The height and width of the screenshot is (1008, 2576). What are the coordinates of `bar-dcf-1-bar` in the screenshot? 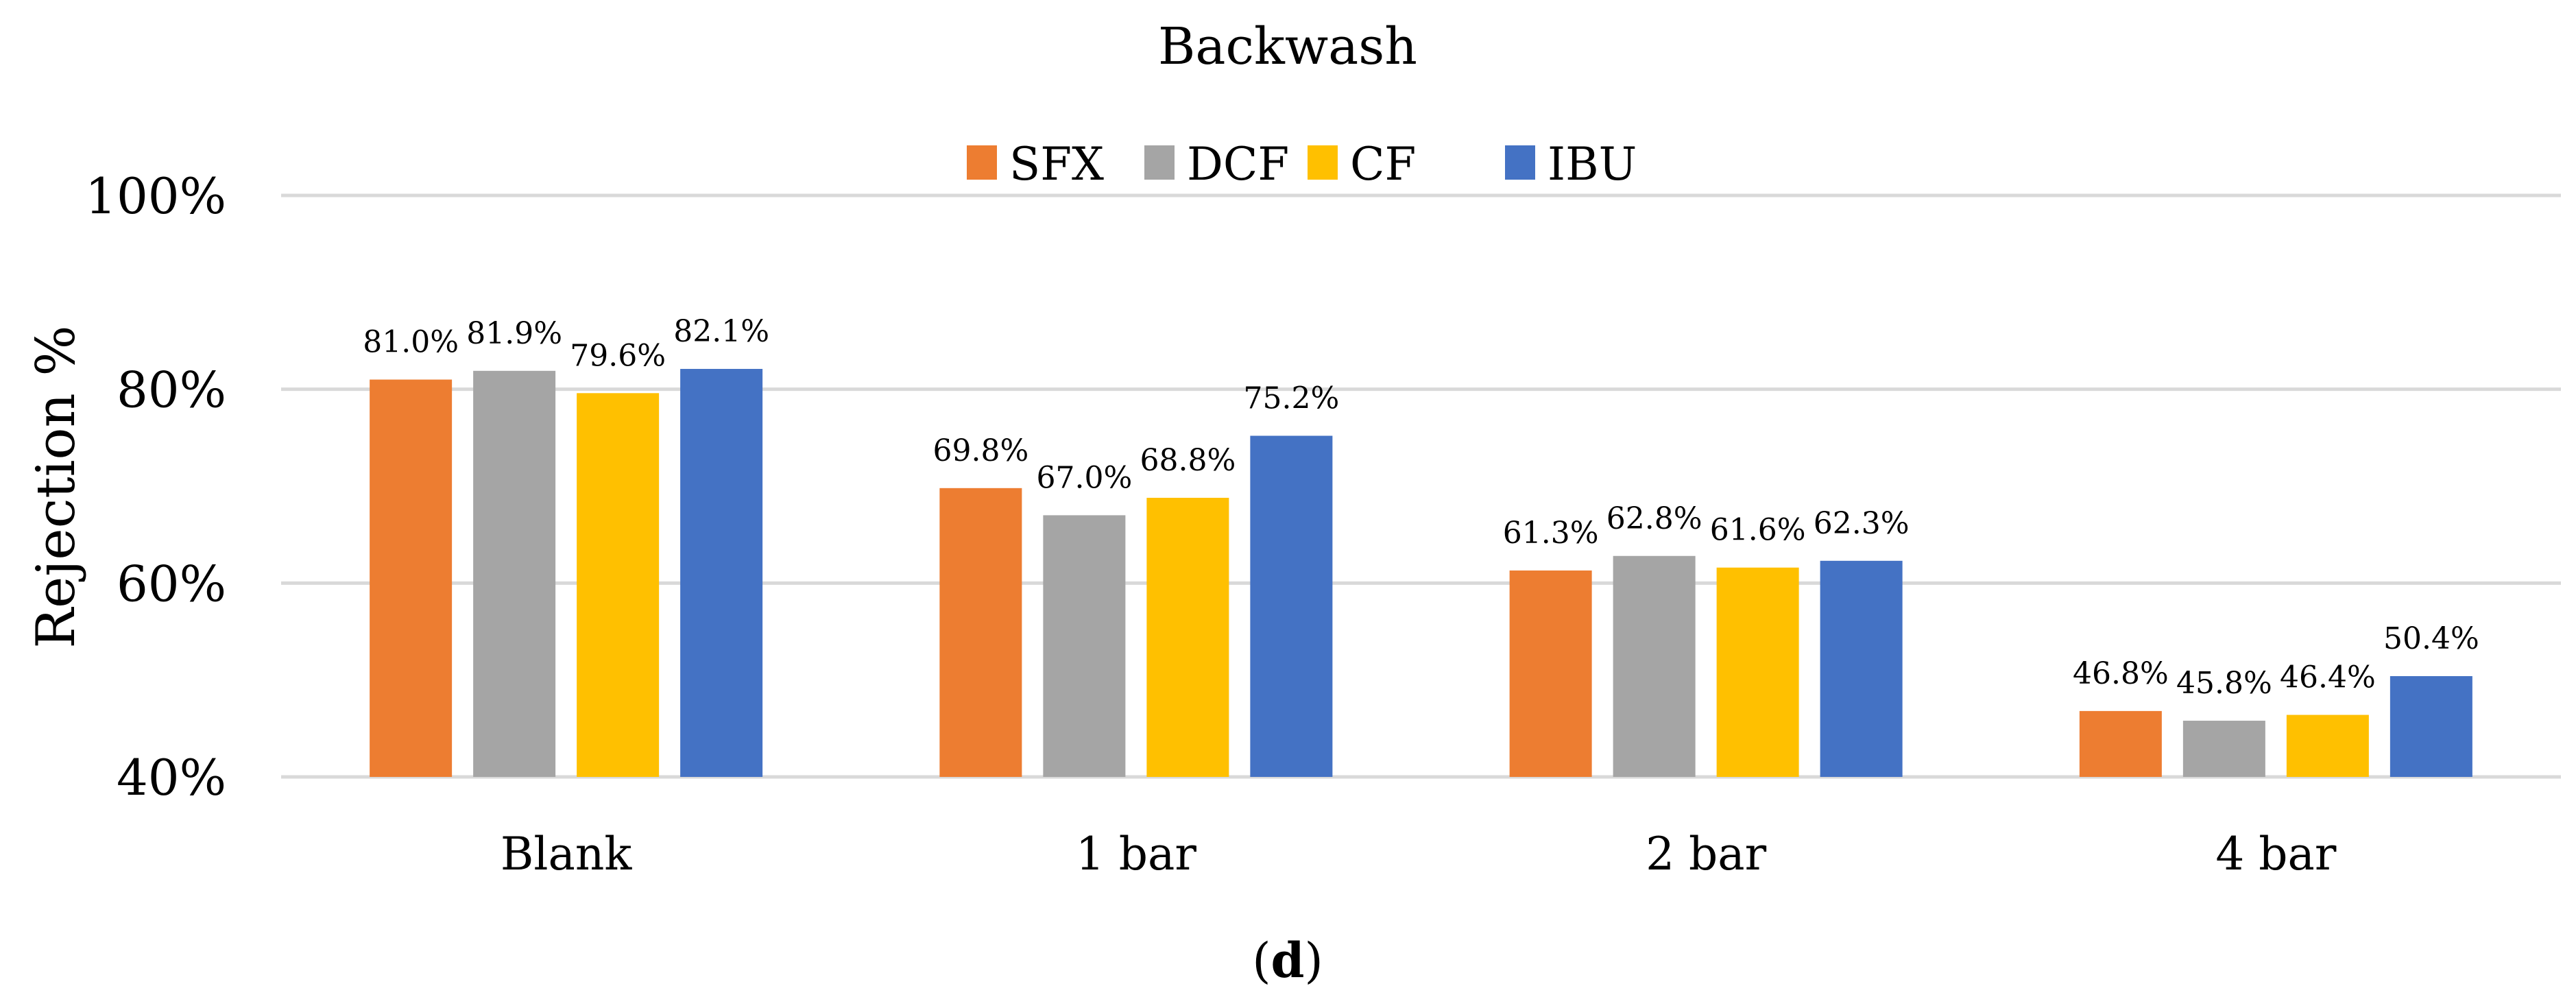 It's located at (1084, 646).